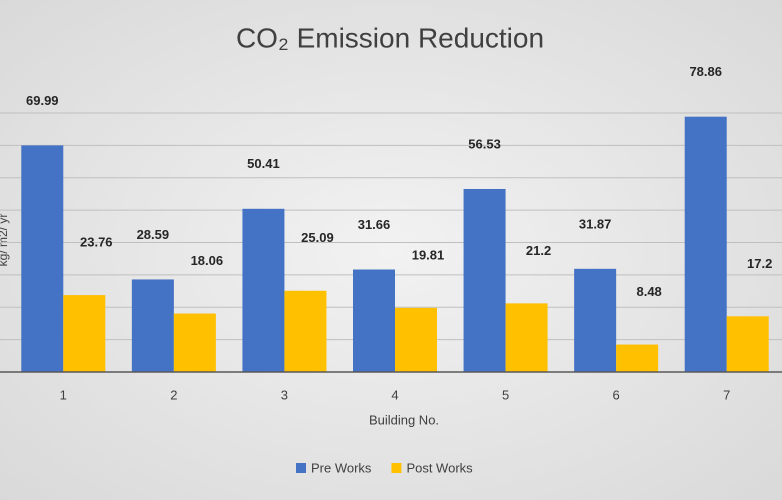 Image resolution: width=782 pixels, height=500 pixels. What do you see at coordinates (153, 234) in the screenshot?
I see `value-label: 28.59` at bounding box center [153, 234].